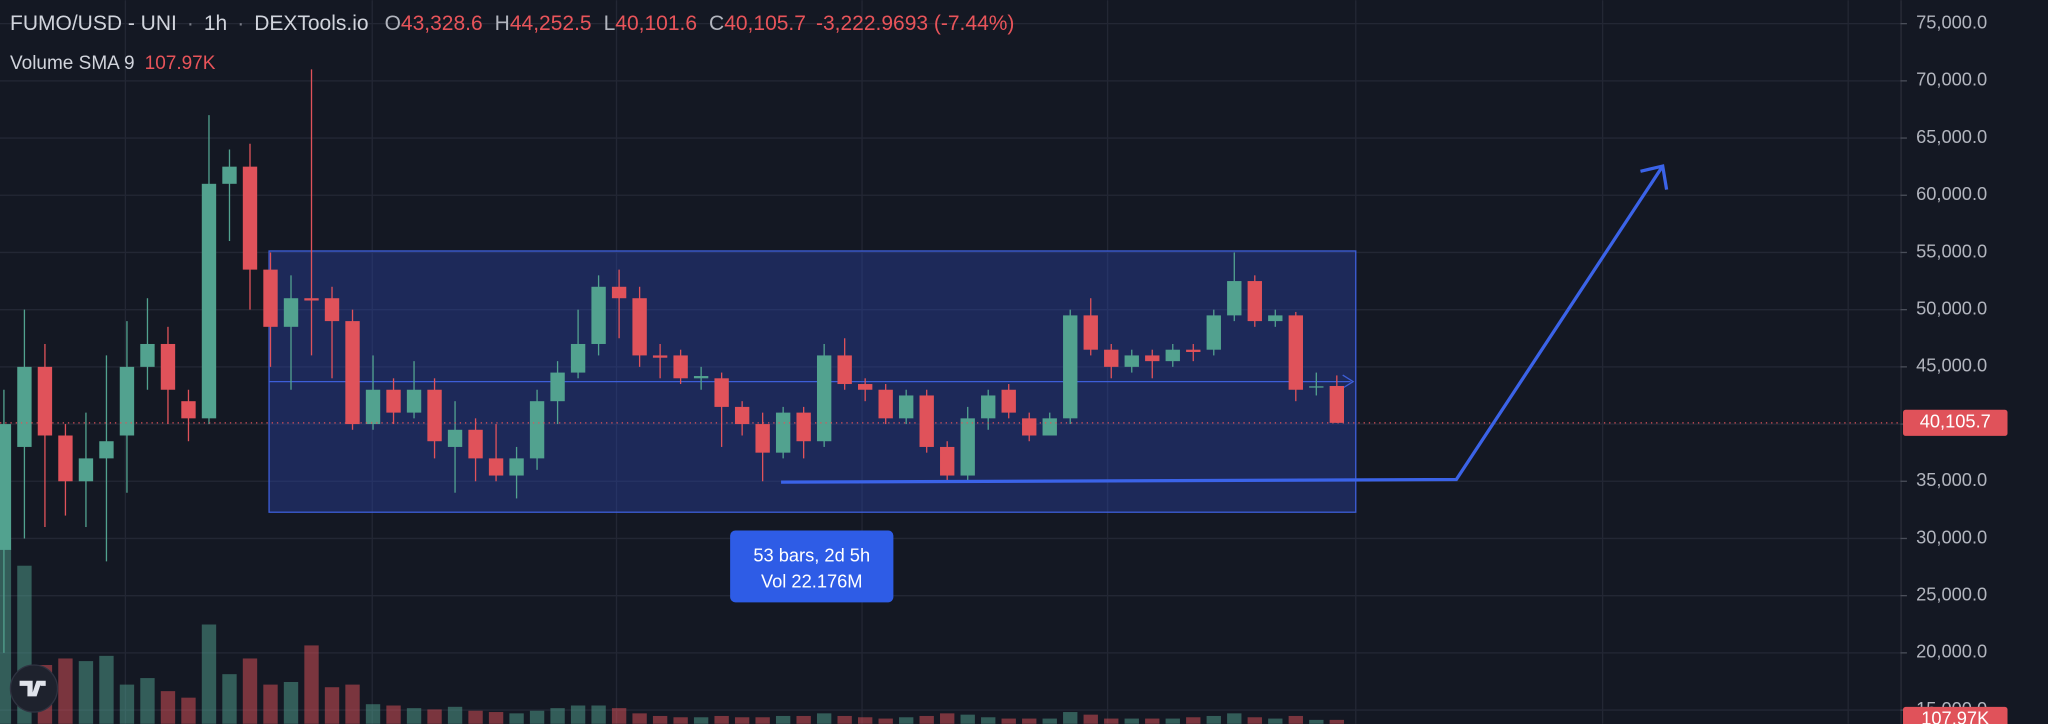 Image resolution: width=2048 pixels, height=724 pixels. I want to click on symbol: FUMO/USD - UNI, so click(93, 23).